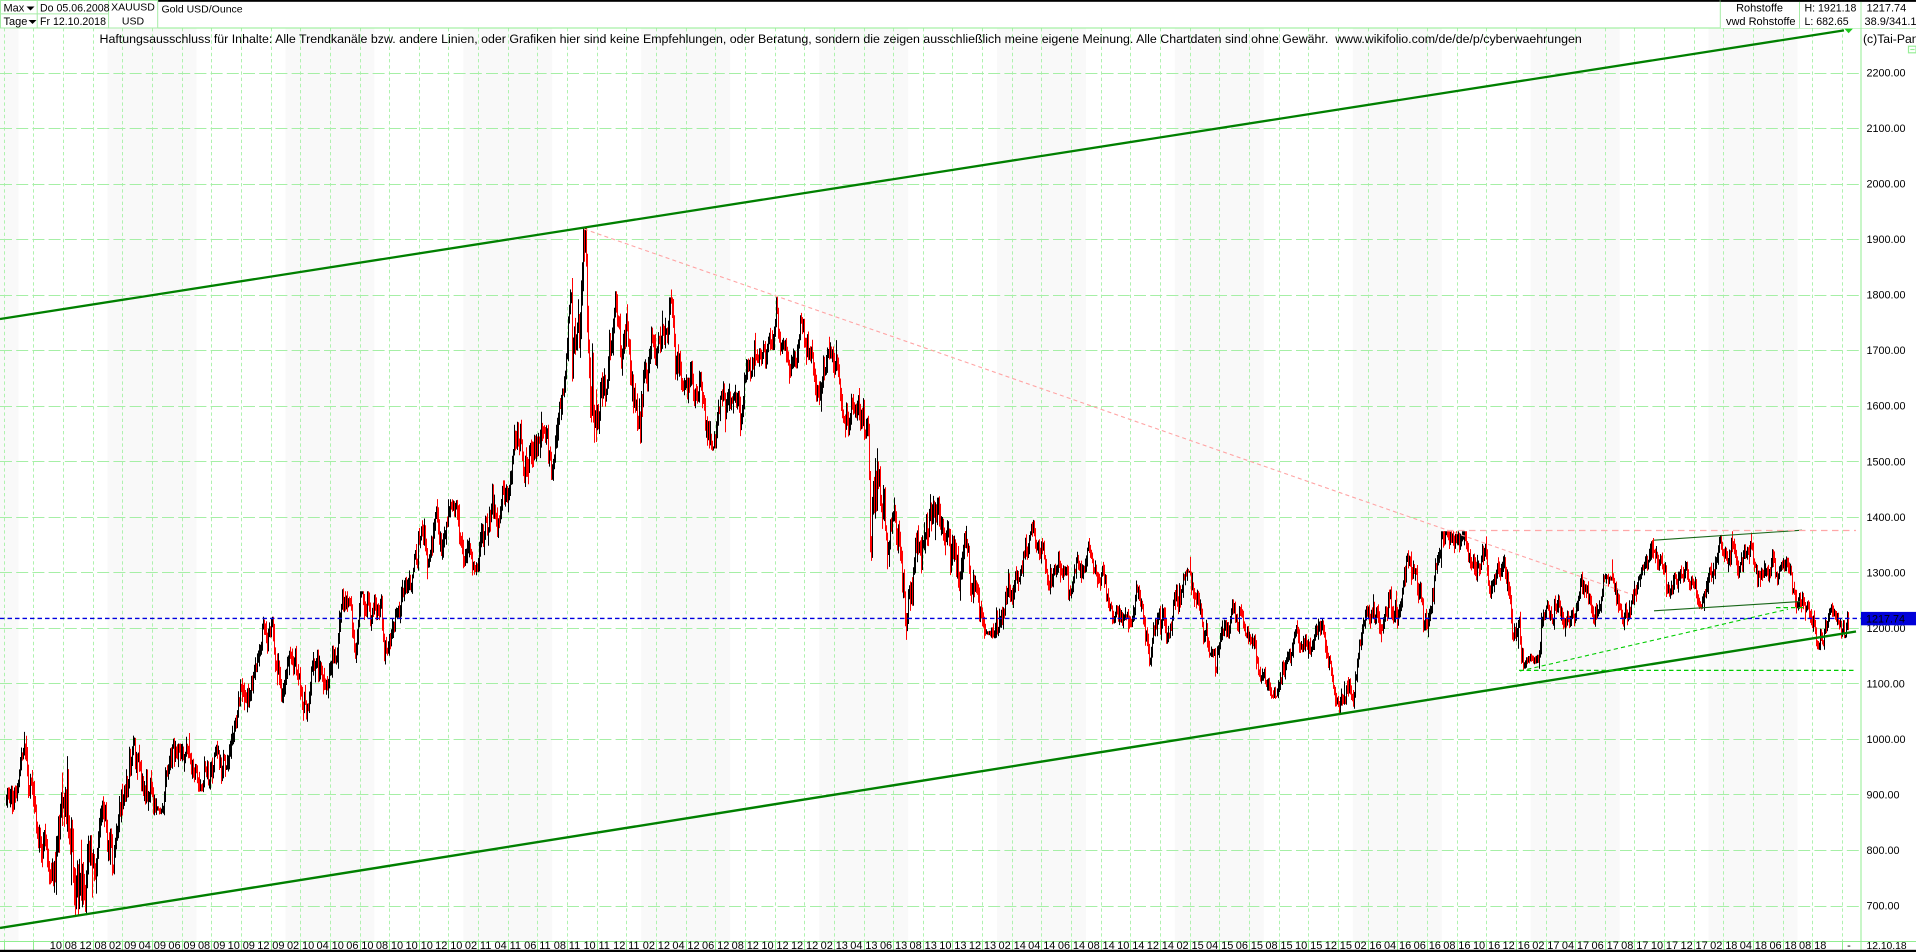 Image resolution: width=1916 pixels, height=952 pixels. What do you see at coordinates (1885, 620) in the screenshot?
I see `svg-text: 1217.74` at bounding box center [1885, 620].